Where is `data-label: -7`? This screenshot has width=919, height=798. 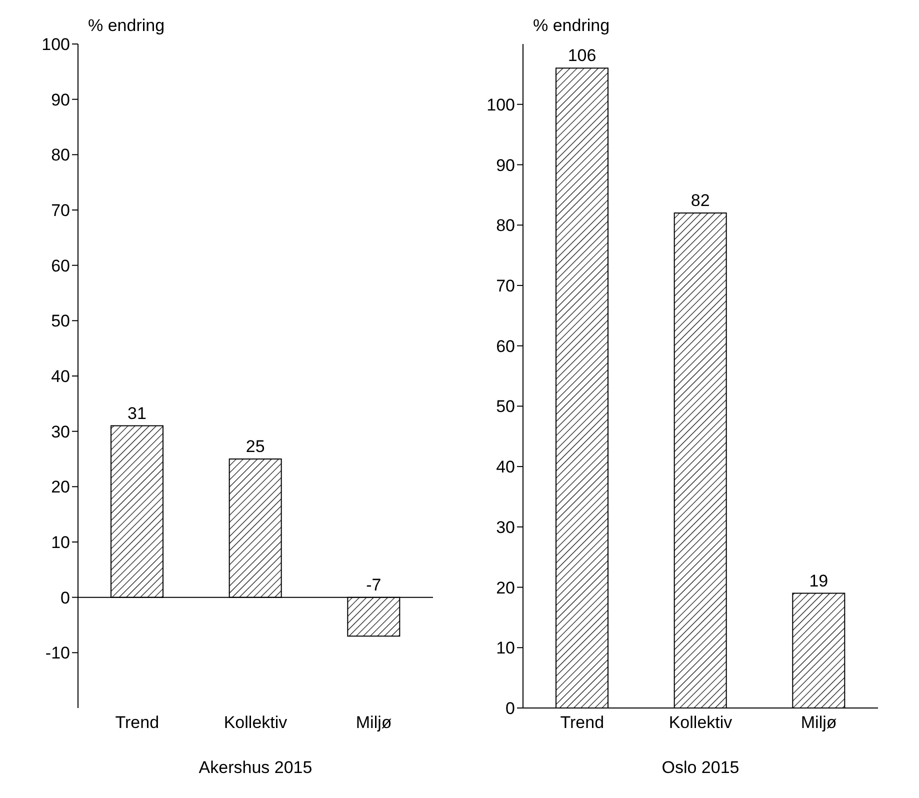 data-label: -7 is located at coordinates (374, 584).